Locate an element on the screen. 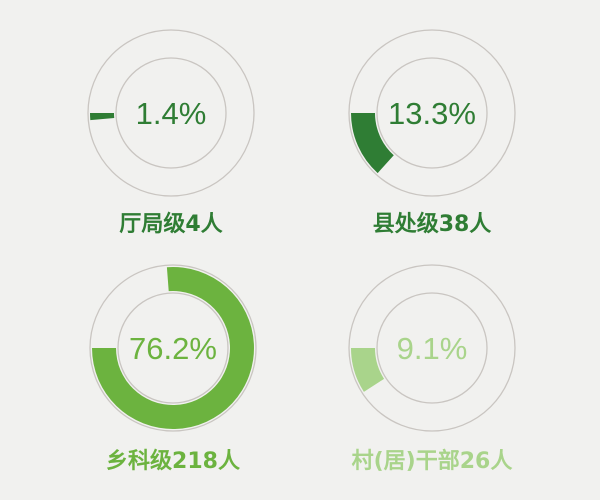  percent-label: 13.3% is located at coordinates (432, 113).